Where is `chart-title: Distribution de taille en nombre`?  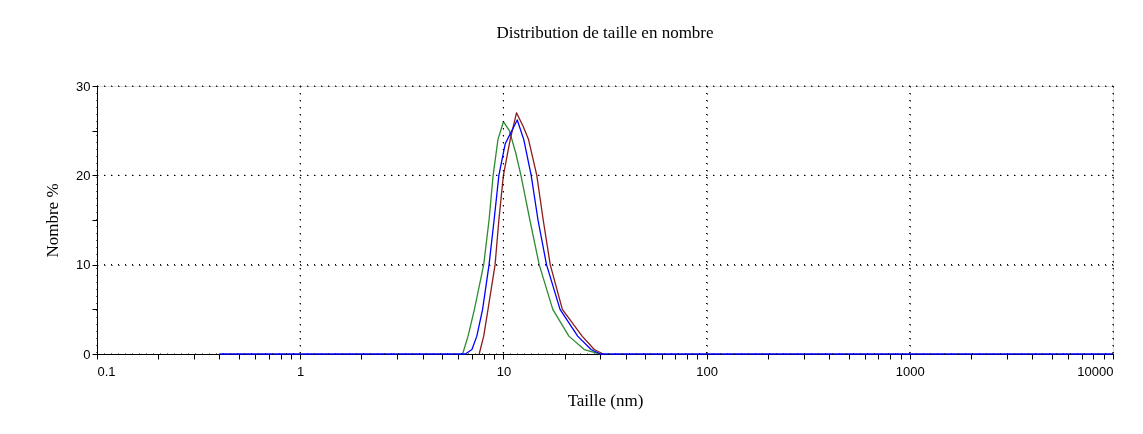 chart-title: Distribution de taille en nombre is located at coordinates (605, 32).